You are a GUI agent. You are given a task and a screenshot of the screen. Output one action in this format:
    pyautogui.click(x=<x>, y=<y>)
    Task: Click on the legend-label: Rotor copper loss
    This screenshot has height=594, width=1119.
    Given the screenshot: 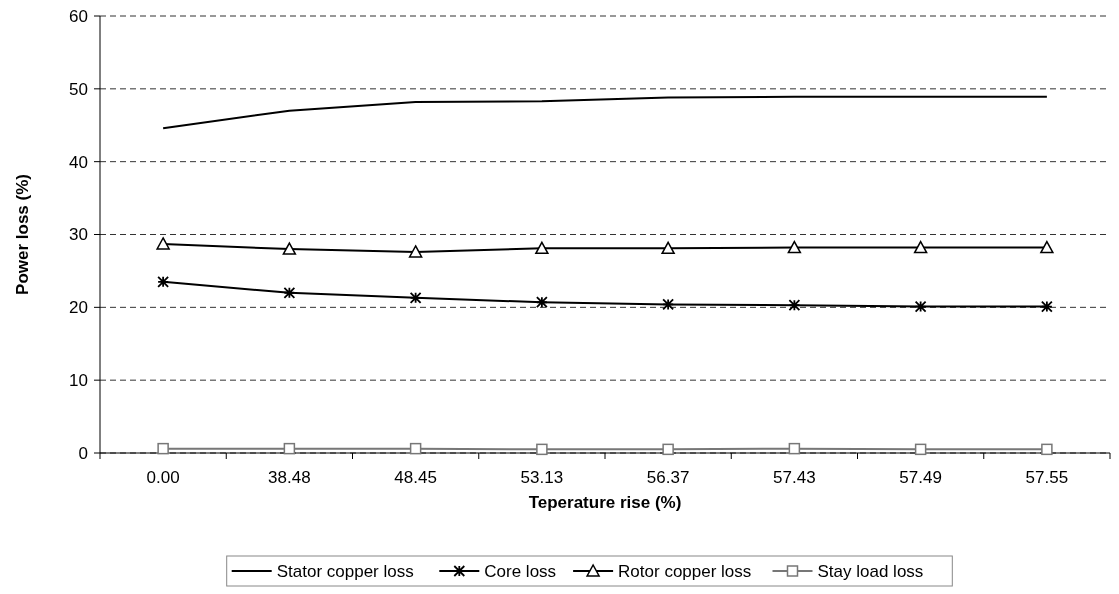 What is the action you would take?
    pyautogui.click(x=685, y=571)
    